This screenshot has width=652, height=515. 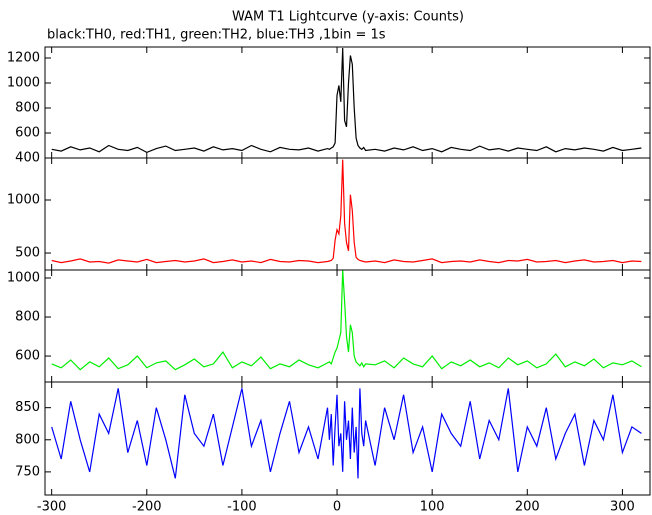 I want to click on x-tick-label: 0, so click(x=337, y=507).